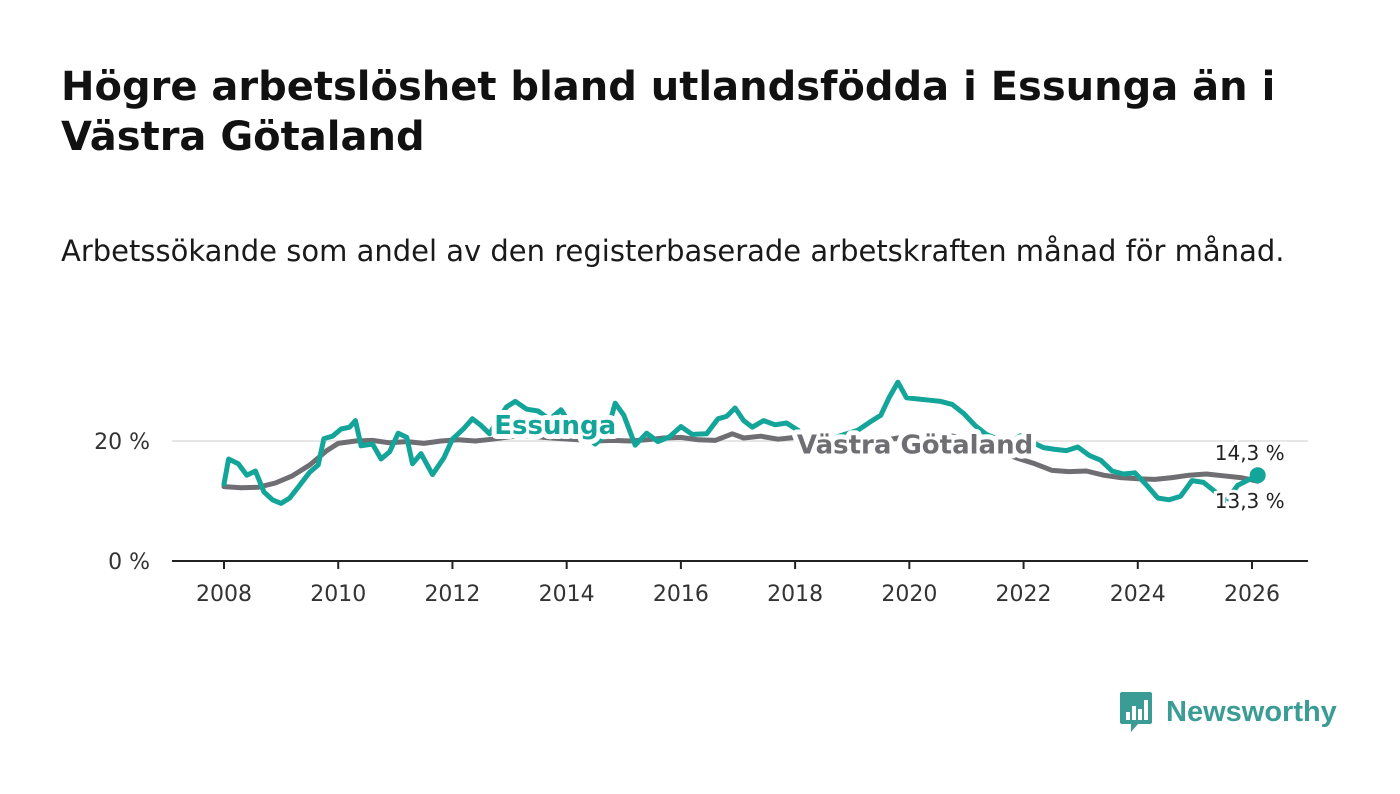 Image resolution: width=1400 pixels, height=794 pixels. Describe the element at coordinates (1252, 594) in the screenshot. I see `x-tick-label: 2026` at that location.